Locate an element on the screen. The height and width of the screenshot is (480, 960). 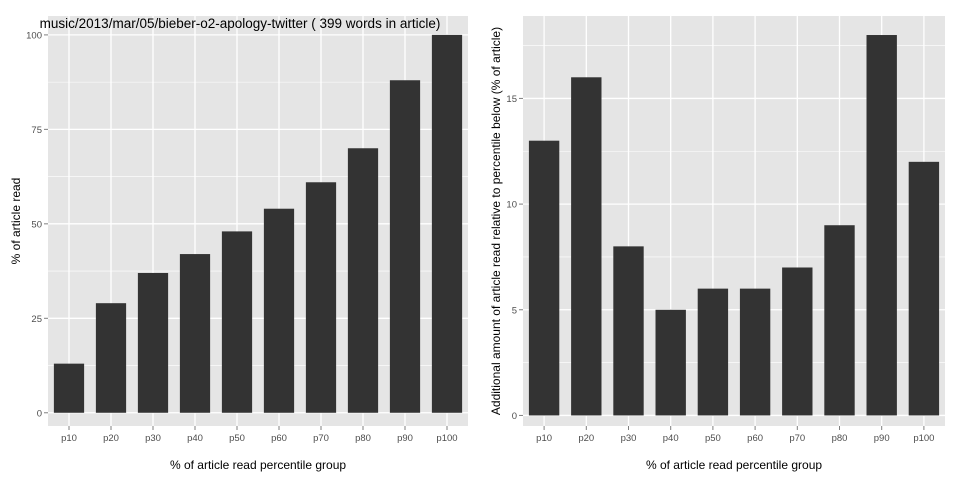
y-tick-label: 15 is located at coordinates (511, 99).